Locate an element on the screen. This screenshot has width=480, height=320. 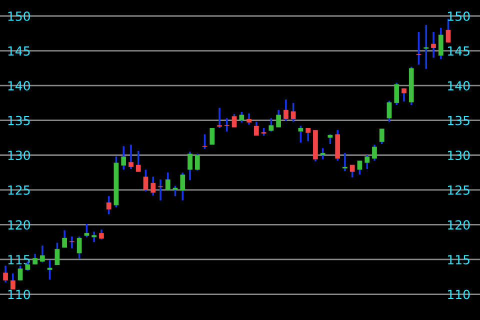
y2-tick-label: 145 is located at coordinates (459, 51).